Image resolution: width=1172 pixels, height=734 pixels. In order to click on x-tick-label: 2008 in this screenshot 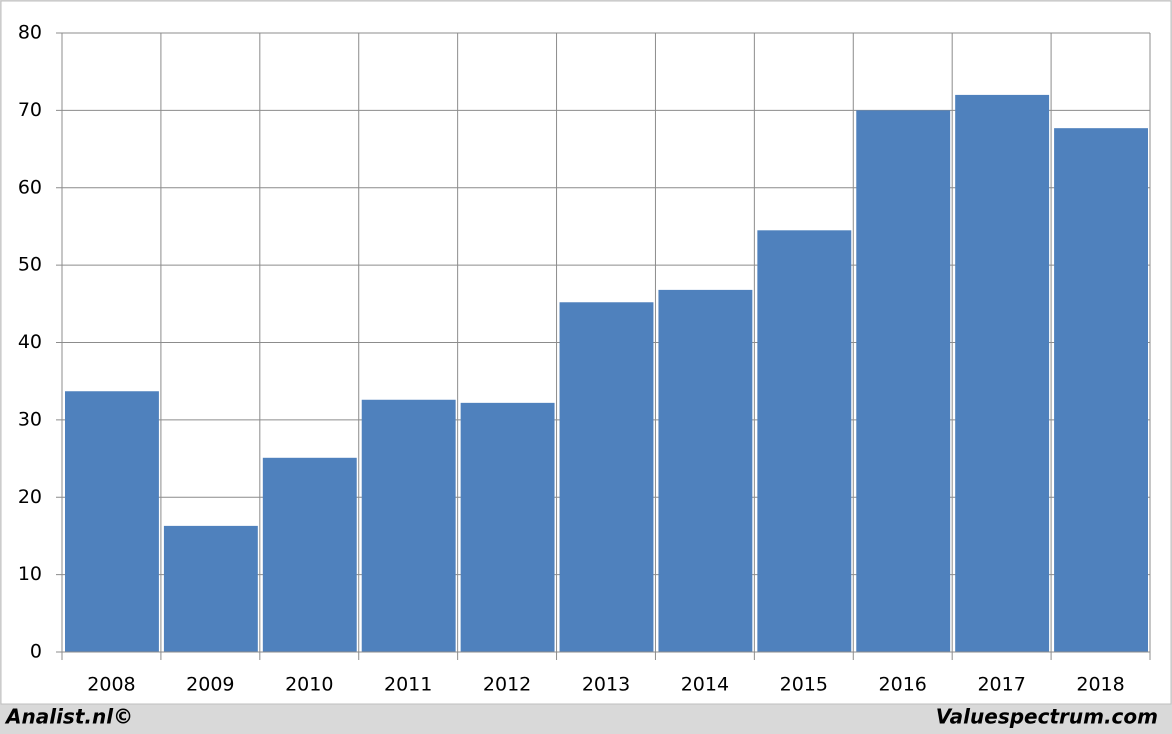, I will do `click(111, 685)`.